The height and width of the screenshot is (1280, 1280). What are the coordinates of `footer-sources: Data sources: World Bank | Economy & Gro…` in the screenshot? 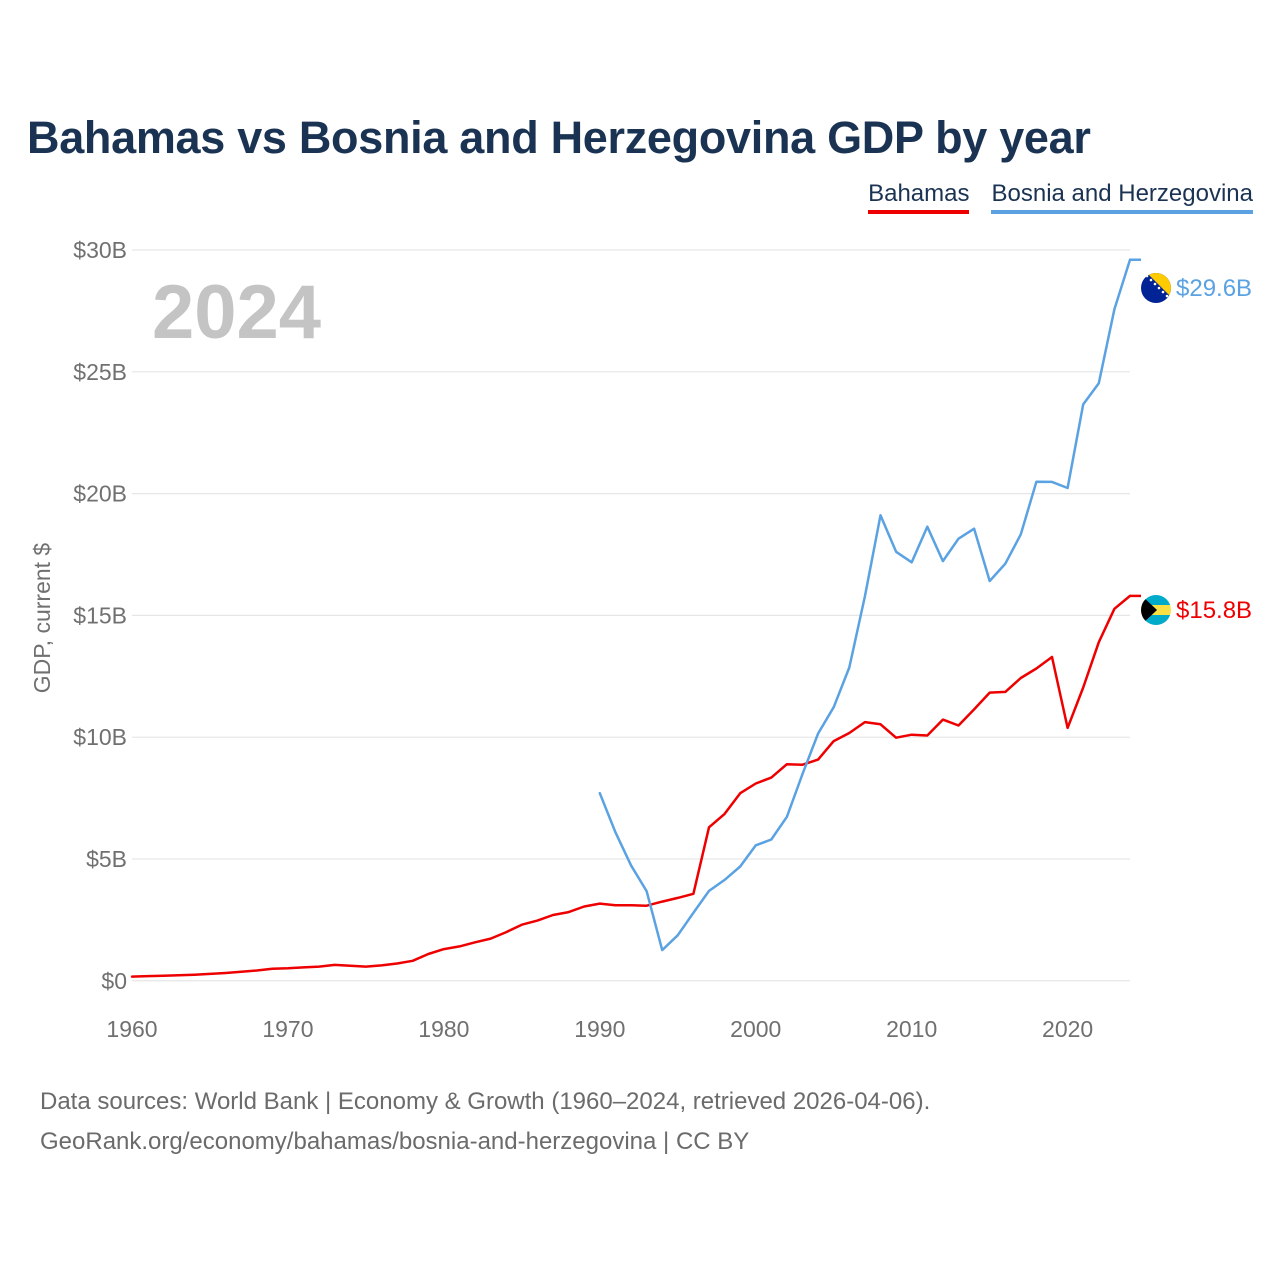 It's located at (485, 1101).